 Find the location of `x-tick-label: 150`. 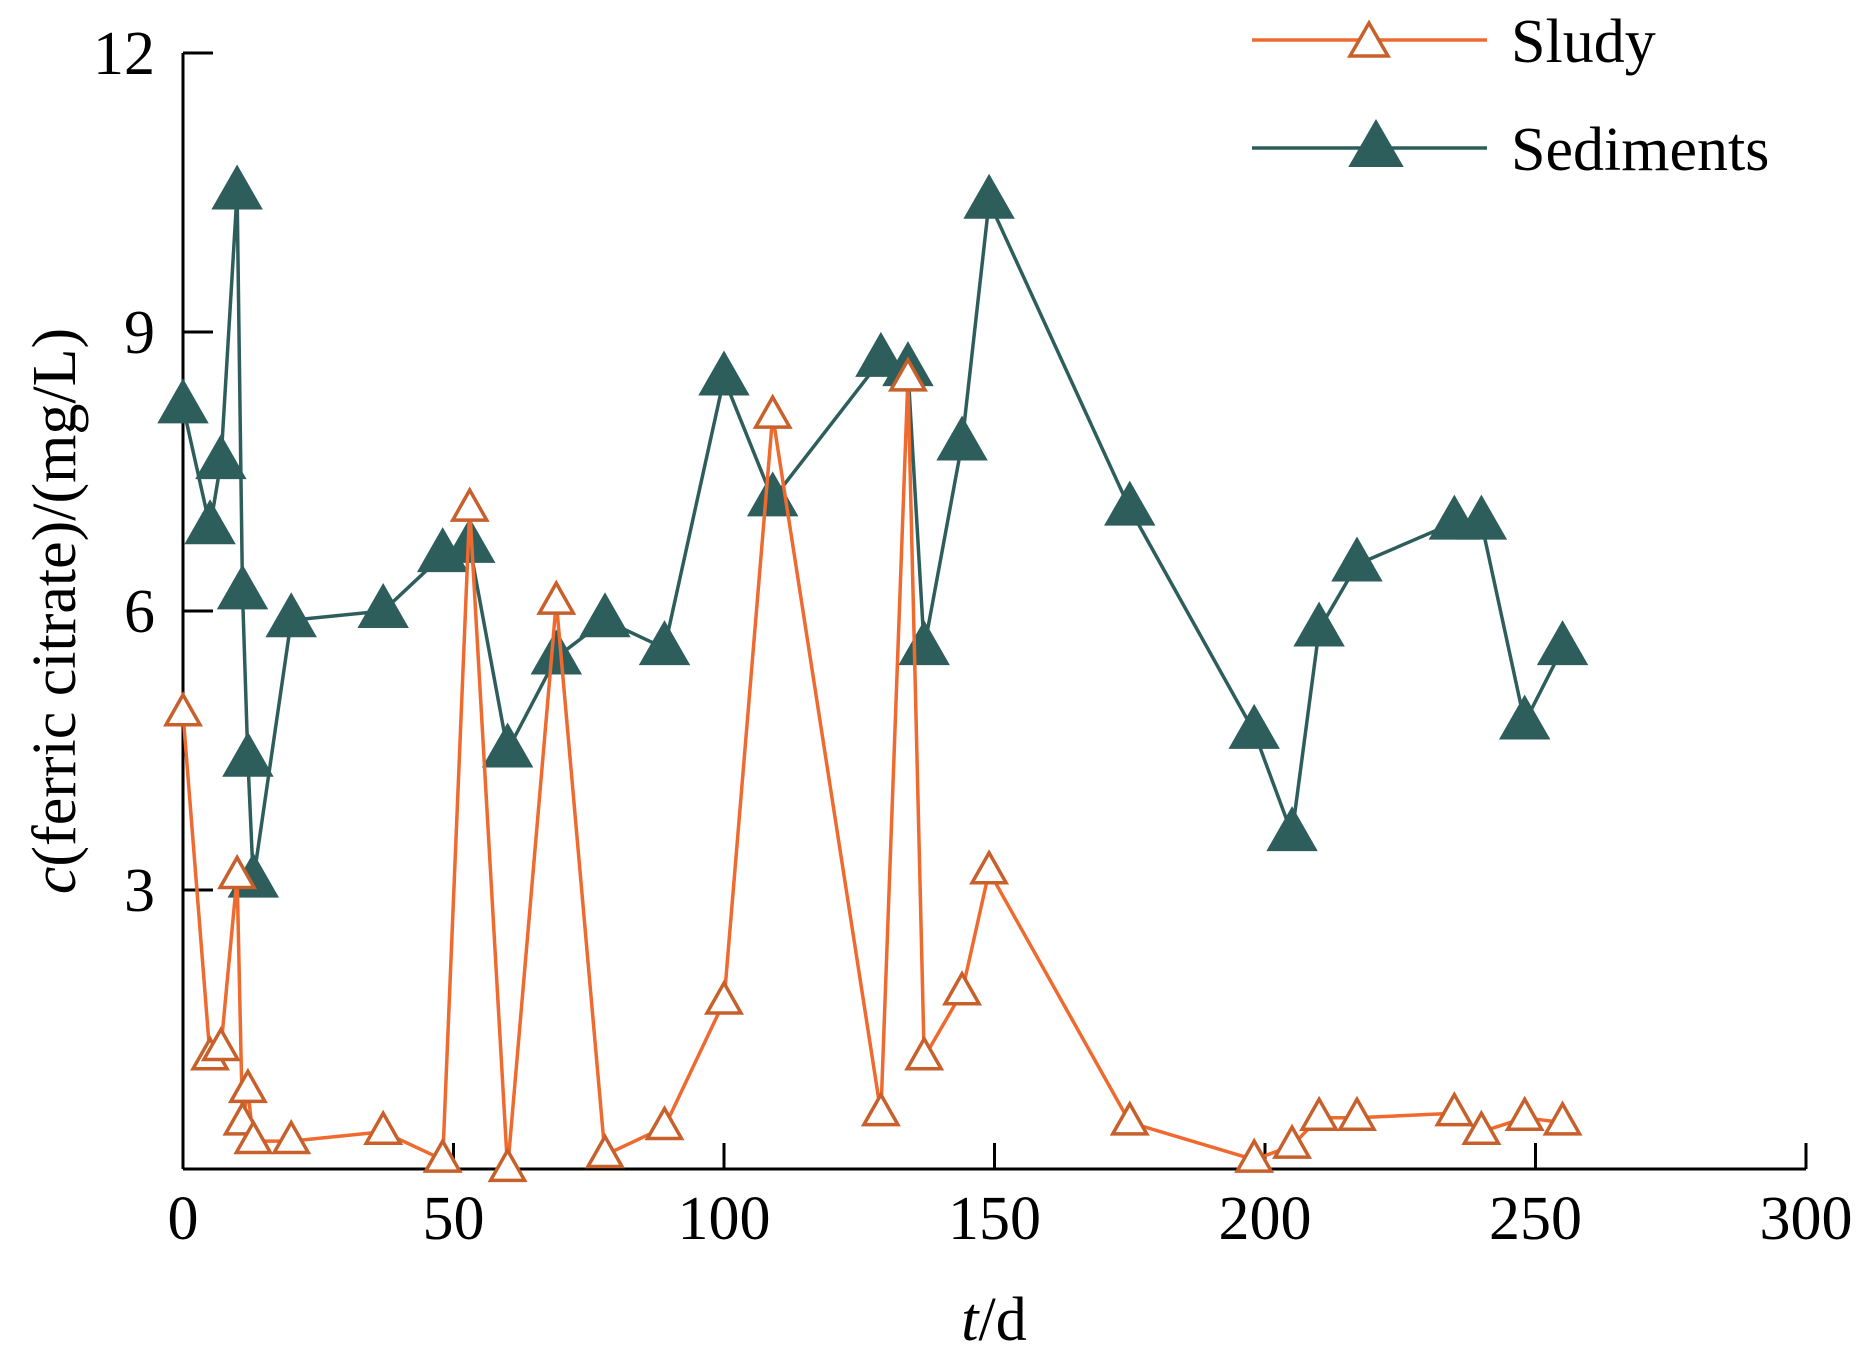

x-tick-label: 150 is located at coordinates (994, 1219).